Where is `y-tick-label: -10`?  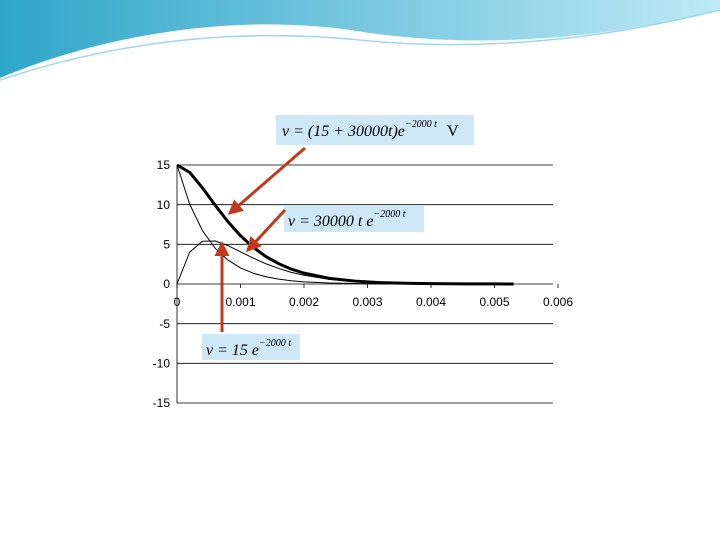 y-tick-label: -10 is located at coordinates (162, 364).